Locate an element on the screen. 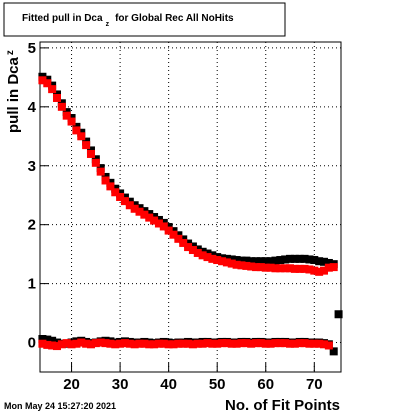 Image resolution: width=400 pixels, height=414 pixels. y-tick-label: 3 is located at coordinates (32, 166).